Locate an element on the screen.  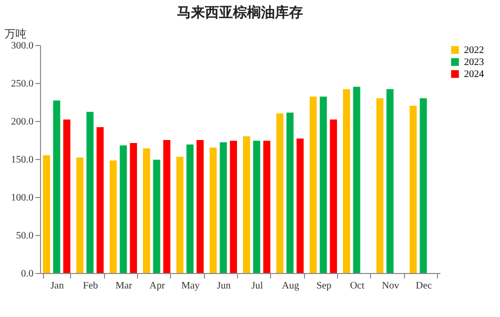
x-tick-label: Dec is located at coordinates (424, 286).